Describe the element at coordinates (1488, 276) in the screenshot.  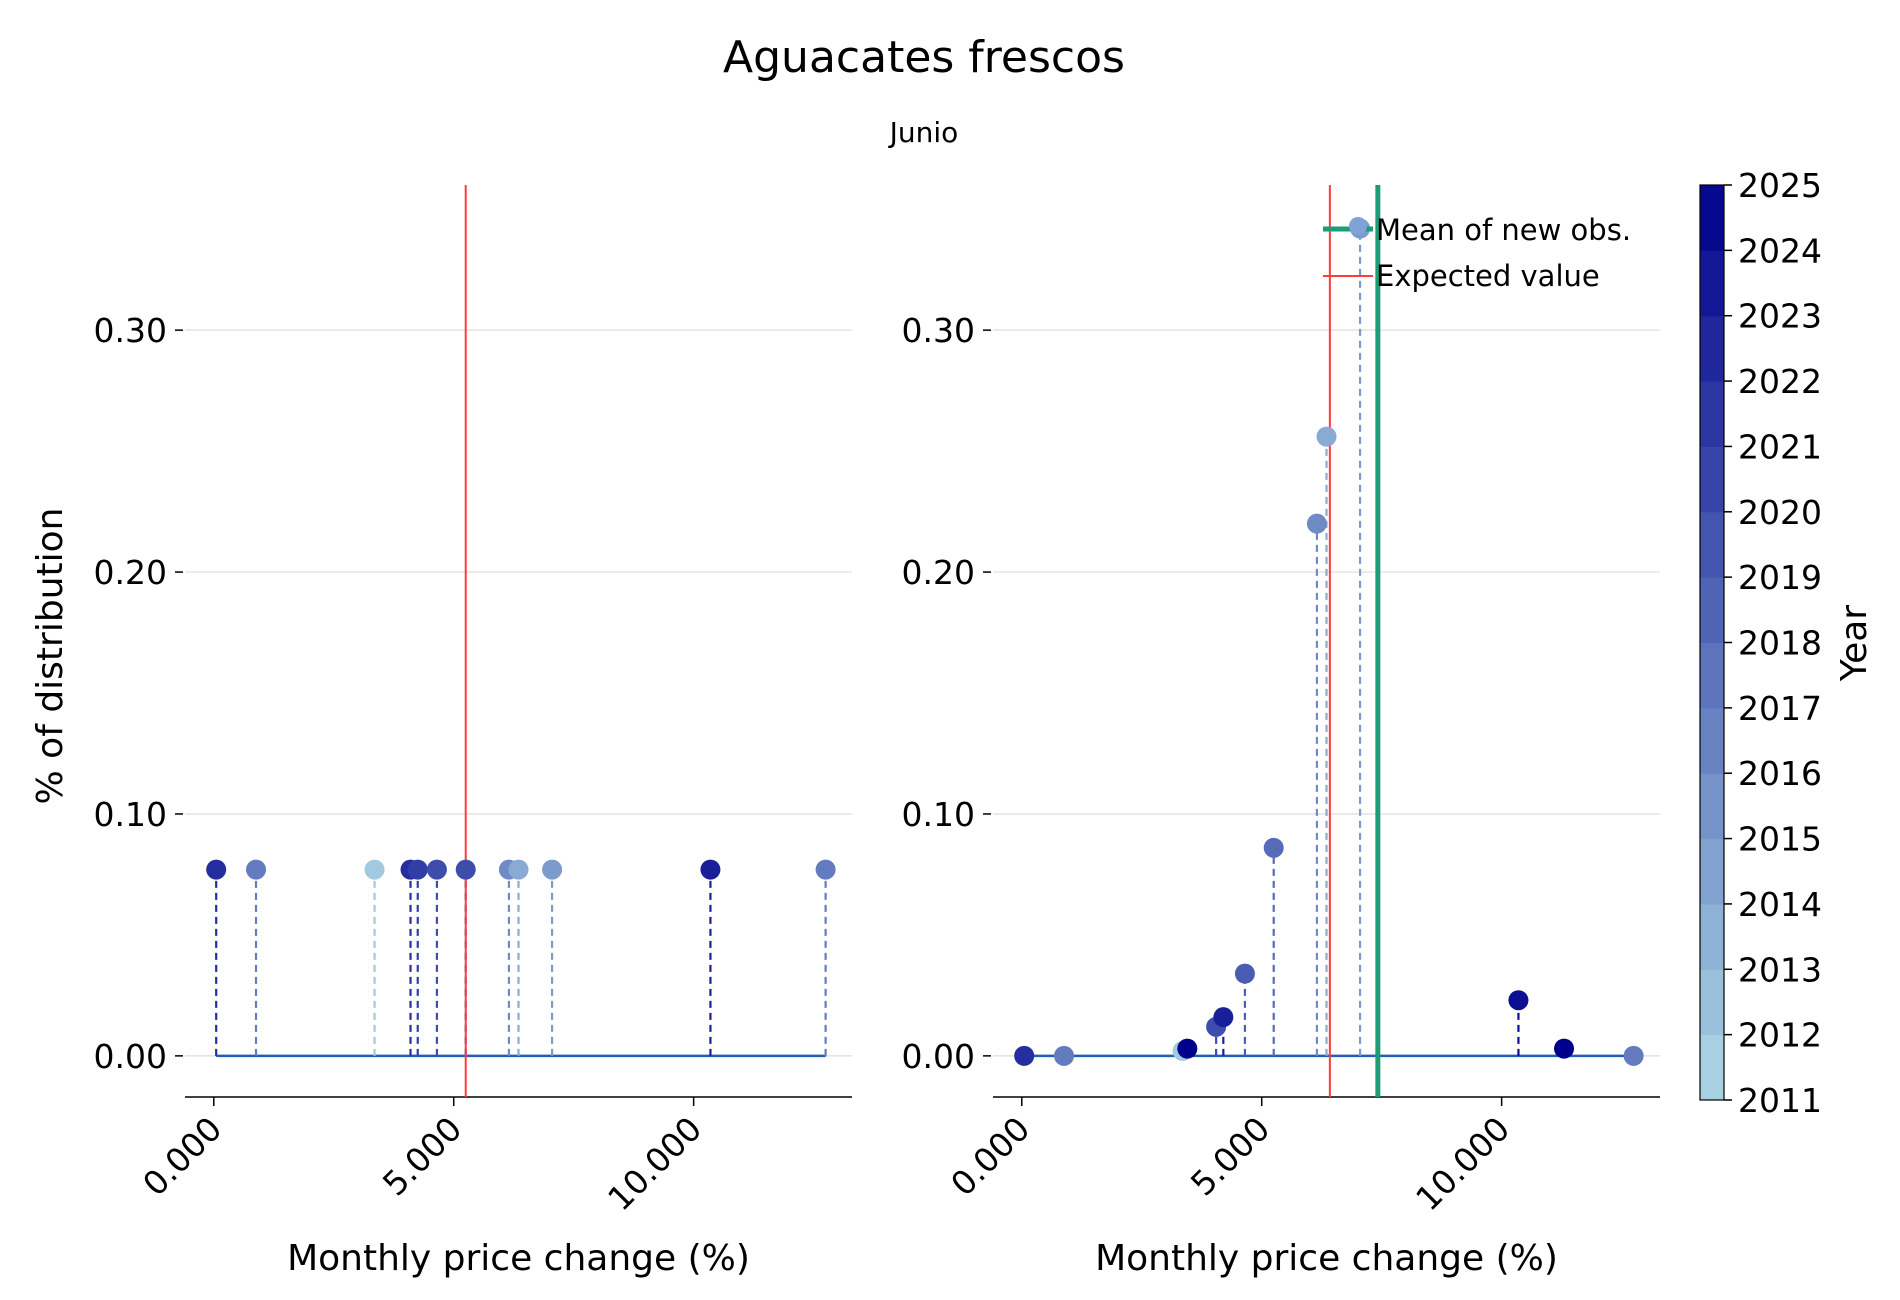
I see `legend-expected-label: Expected value` at that location.